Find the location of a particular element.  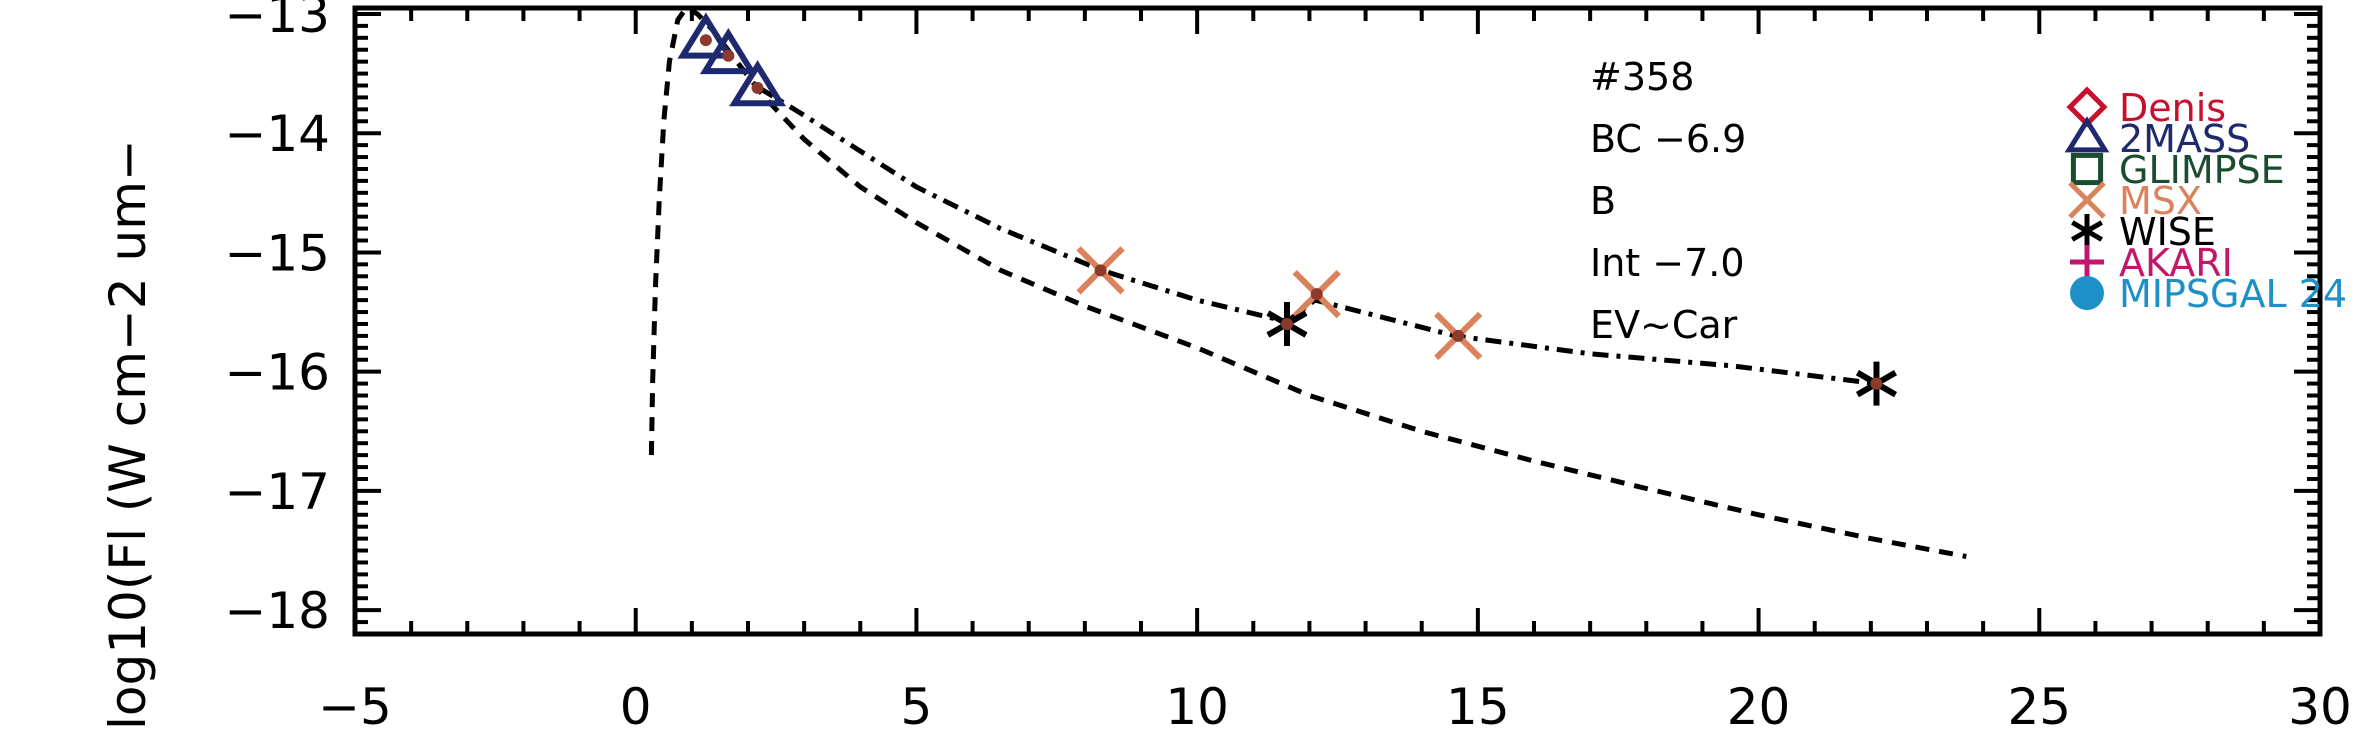

legend-label: MSX is located at coordinates (2160, 201).